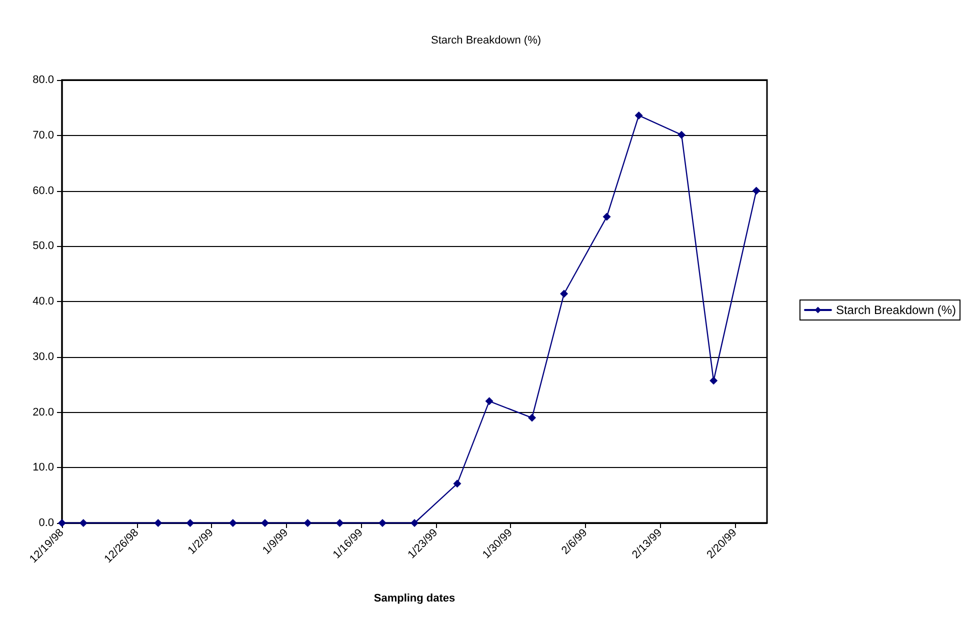 This screenshot has width=972, height=620. I want to click on y-tick-label: 70.0, so click(43, 135).